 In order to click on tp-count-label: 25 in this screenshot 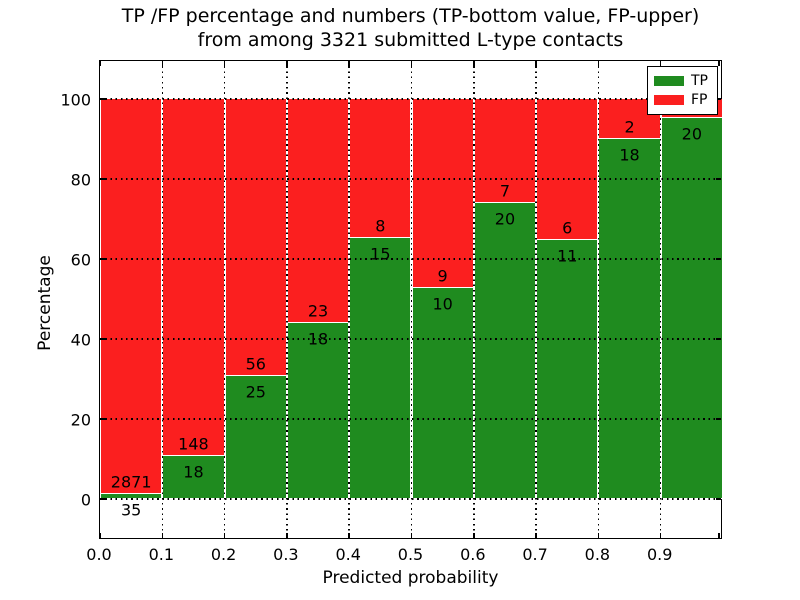, I will do `click(255, 392)`.